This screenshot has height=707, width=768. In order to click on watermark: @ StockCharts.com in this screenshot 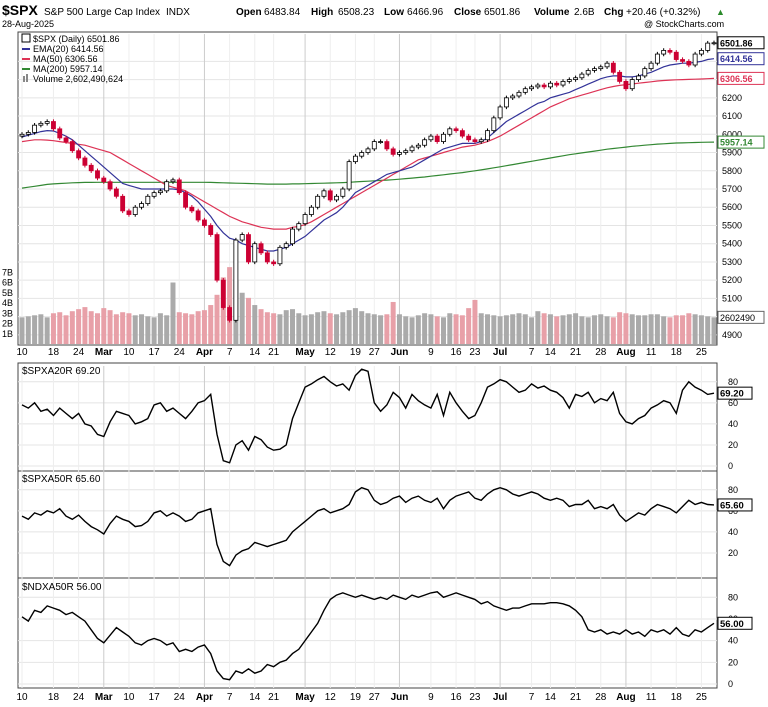, I will do `click(684, 24)`.